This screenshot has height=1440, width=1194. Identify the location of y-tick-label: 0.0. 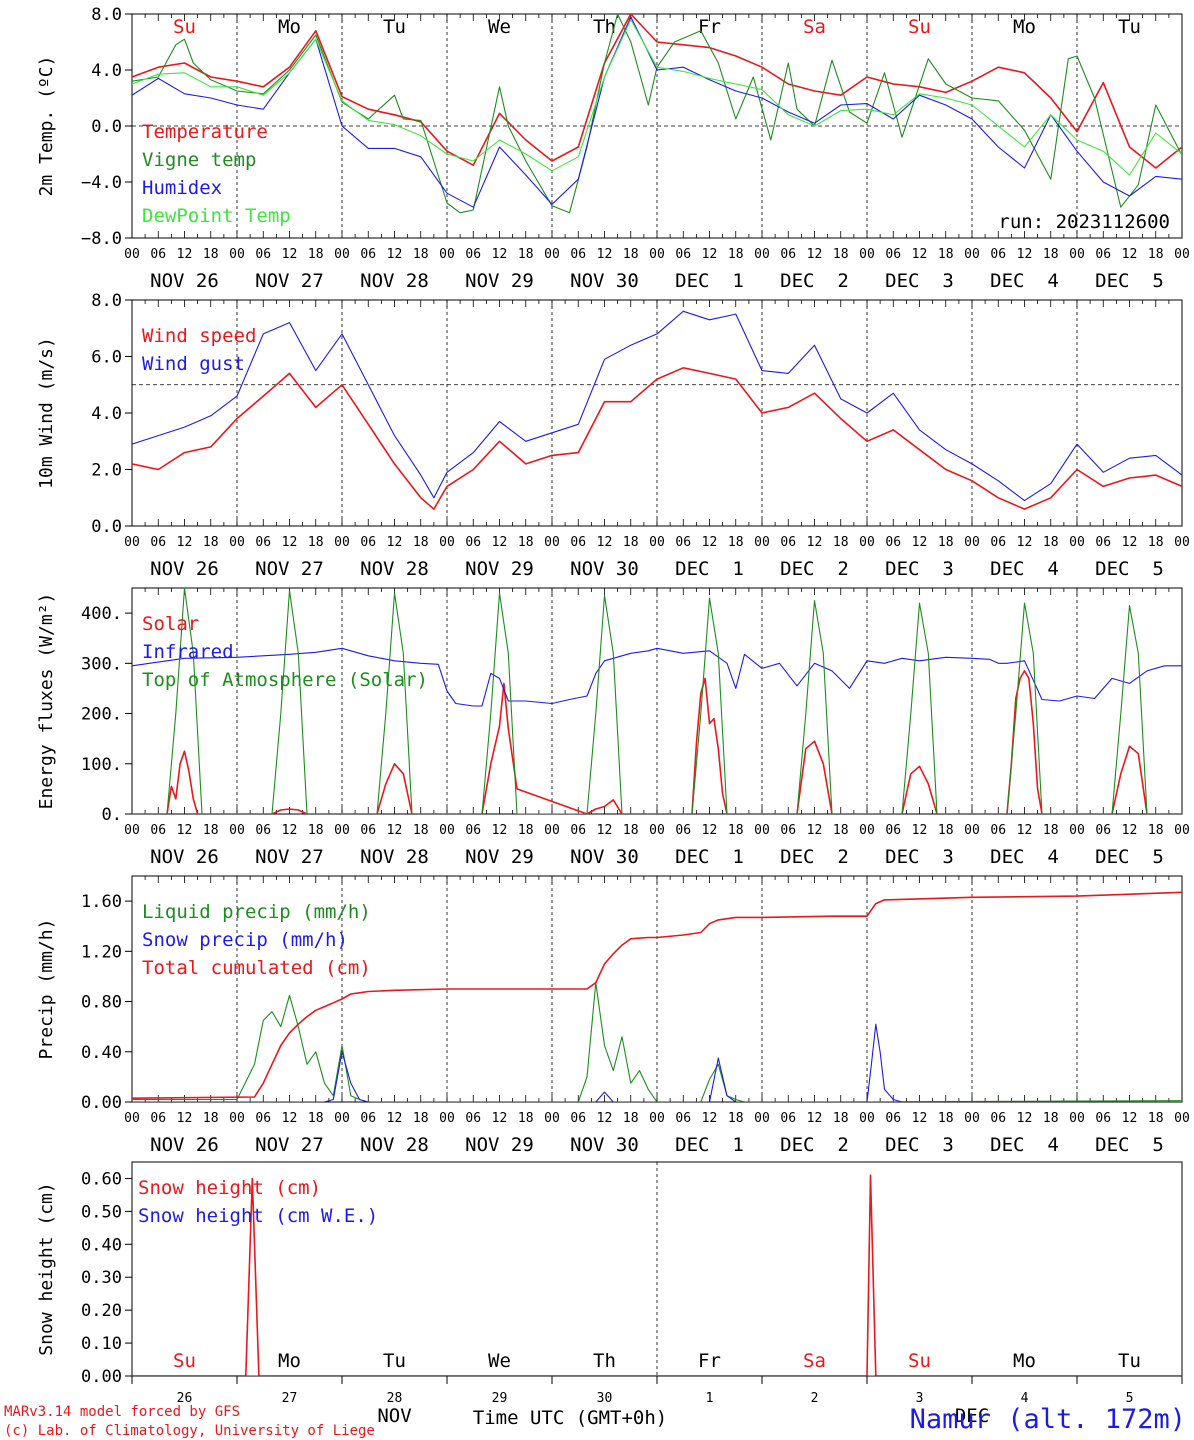
(106, 127).